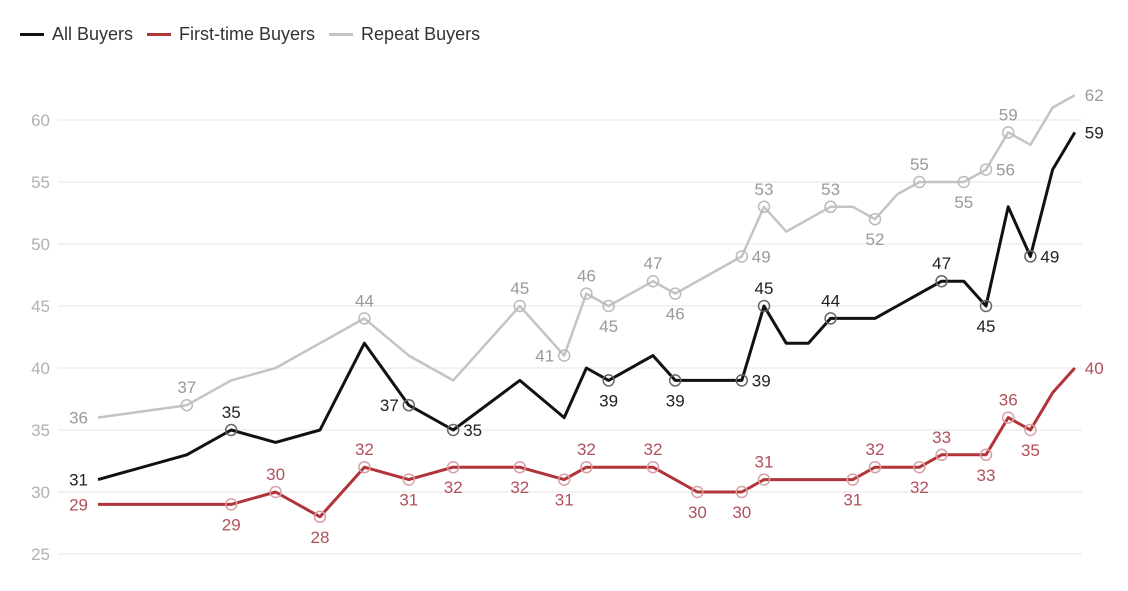 This screenshot has width=1128, height=591. Describe the element at coordinates (40, 120) in the screenshot. I see `y-tick-label: 60` at that location.